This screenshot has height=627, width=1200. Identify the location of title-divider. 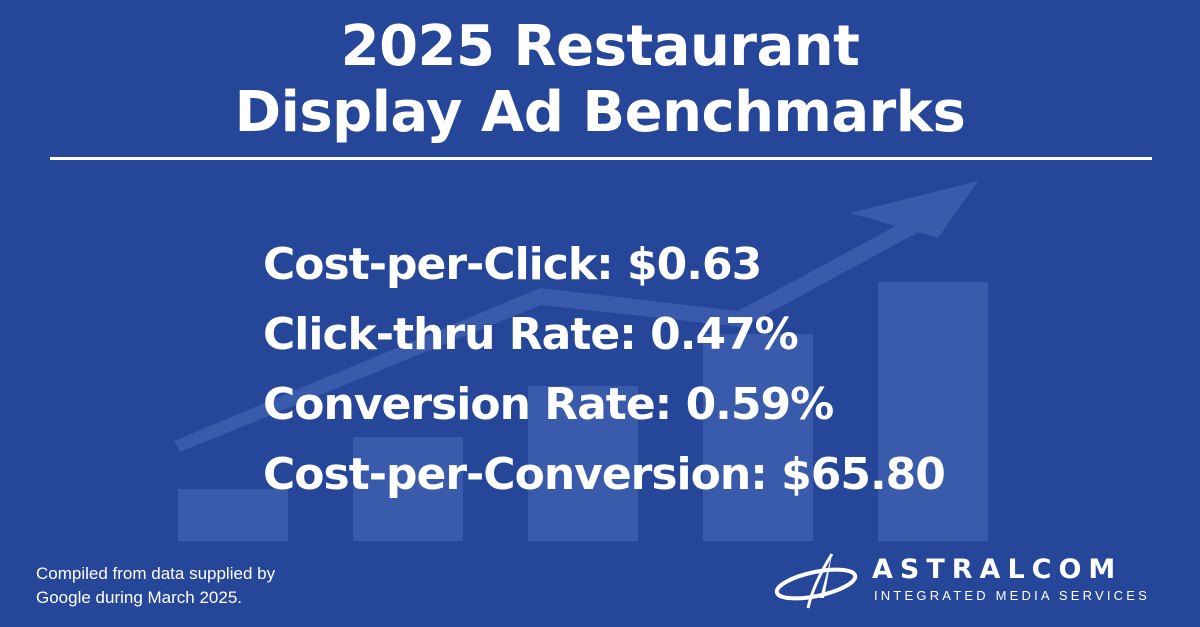
(601, 158).